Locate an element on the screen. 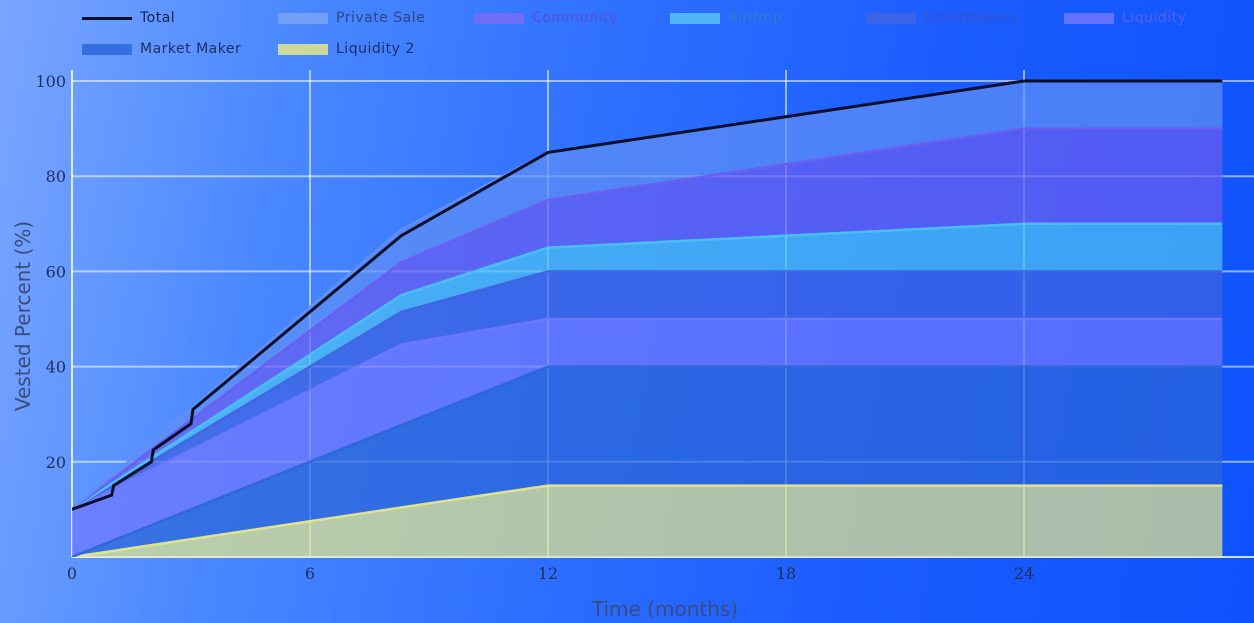  legend-item-total: Total is located at coordinates (128, 18).